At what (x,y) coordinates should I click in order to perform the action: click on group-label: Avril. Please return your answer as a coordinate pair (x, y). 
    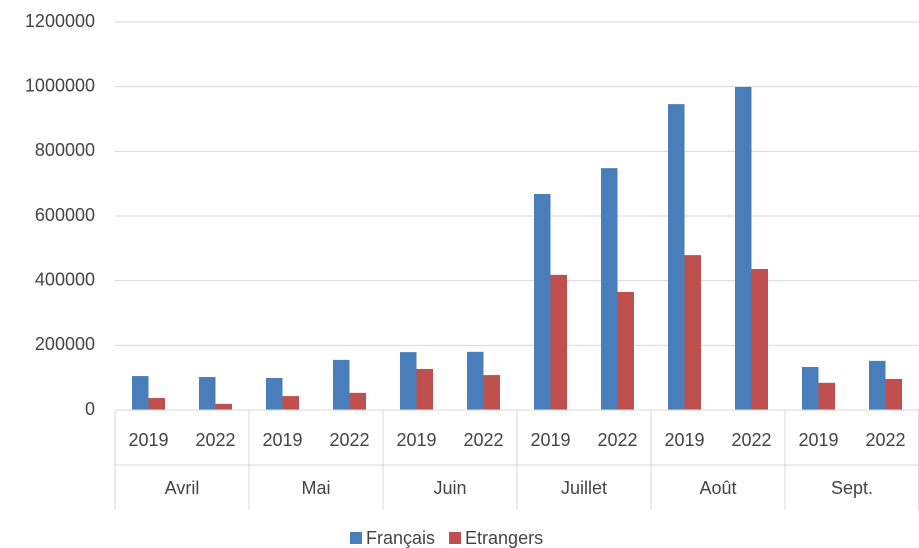
    Looking at the image, I should click on (182, 488).